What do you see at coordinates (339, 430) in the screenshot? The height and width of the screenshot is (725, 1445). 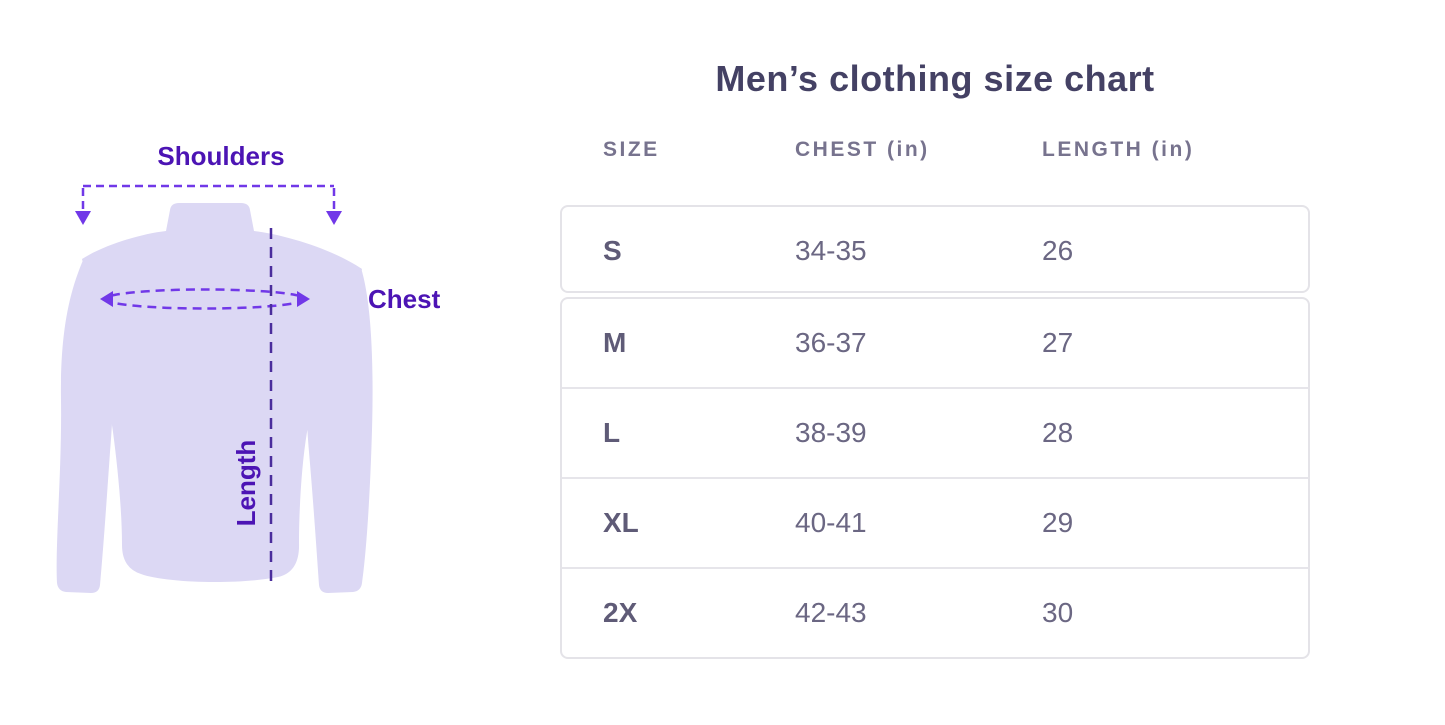 I see `shirt-sleeve-right` at bounding box center [339, 430].